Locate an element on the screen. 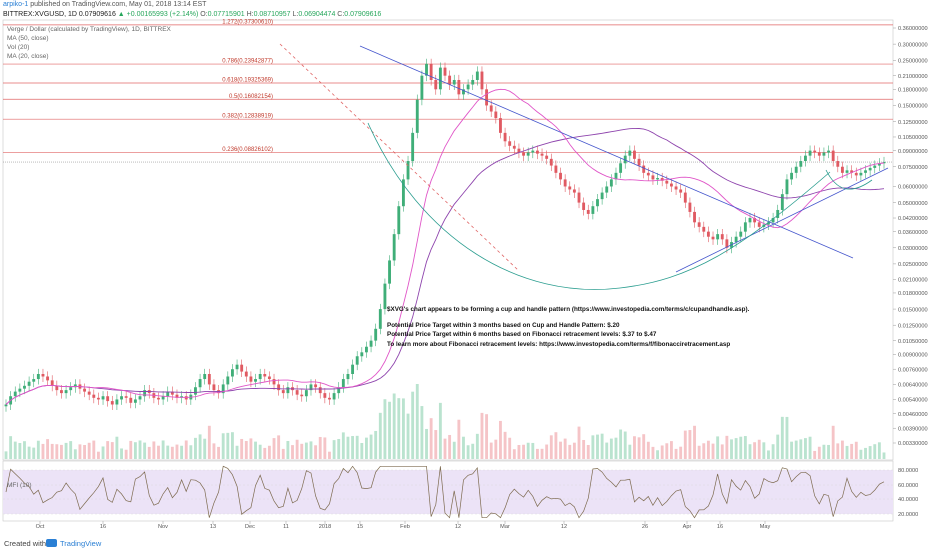 This screenshot has height=550, width=932. y-tick-label: 0.04200000 is located at coordinates (913, 219).